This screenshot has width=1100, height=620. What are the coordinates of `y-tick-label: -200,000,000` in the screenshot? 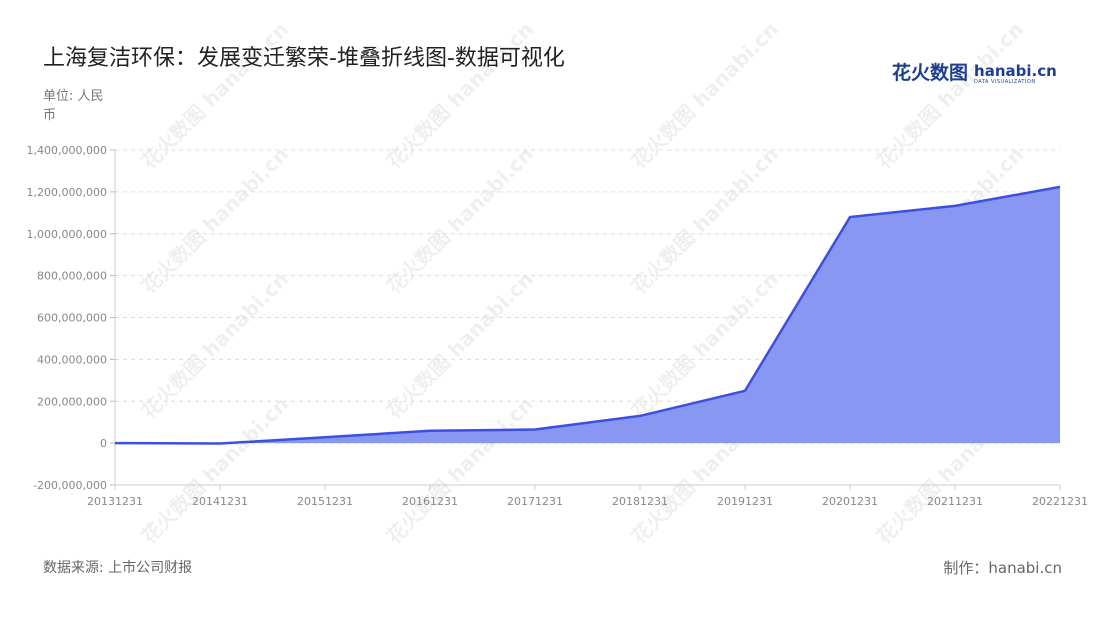 It's located at (70, 485).